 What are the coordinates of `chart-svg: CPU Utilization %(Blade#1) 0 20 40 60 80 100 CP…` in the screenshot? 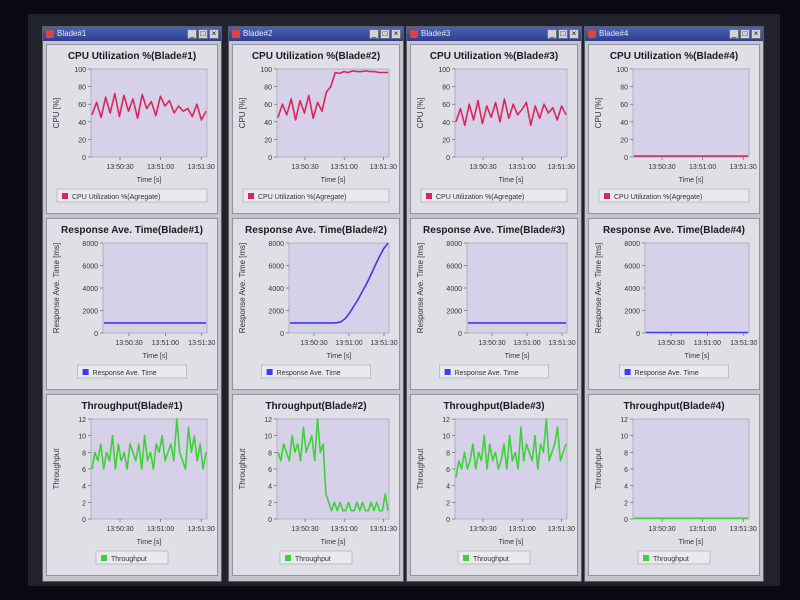 It's located at (133, 127).